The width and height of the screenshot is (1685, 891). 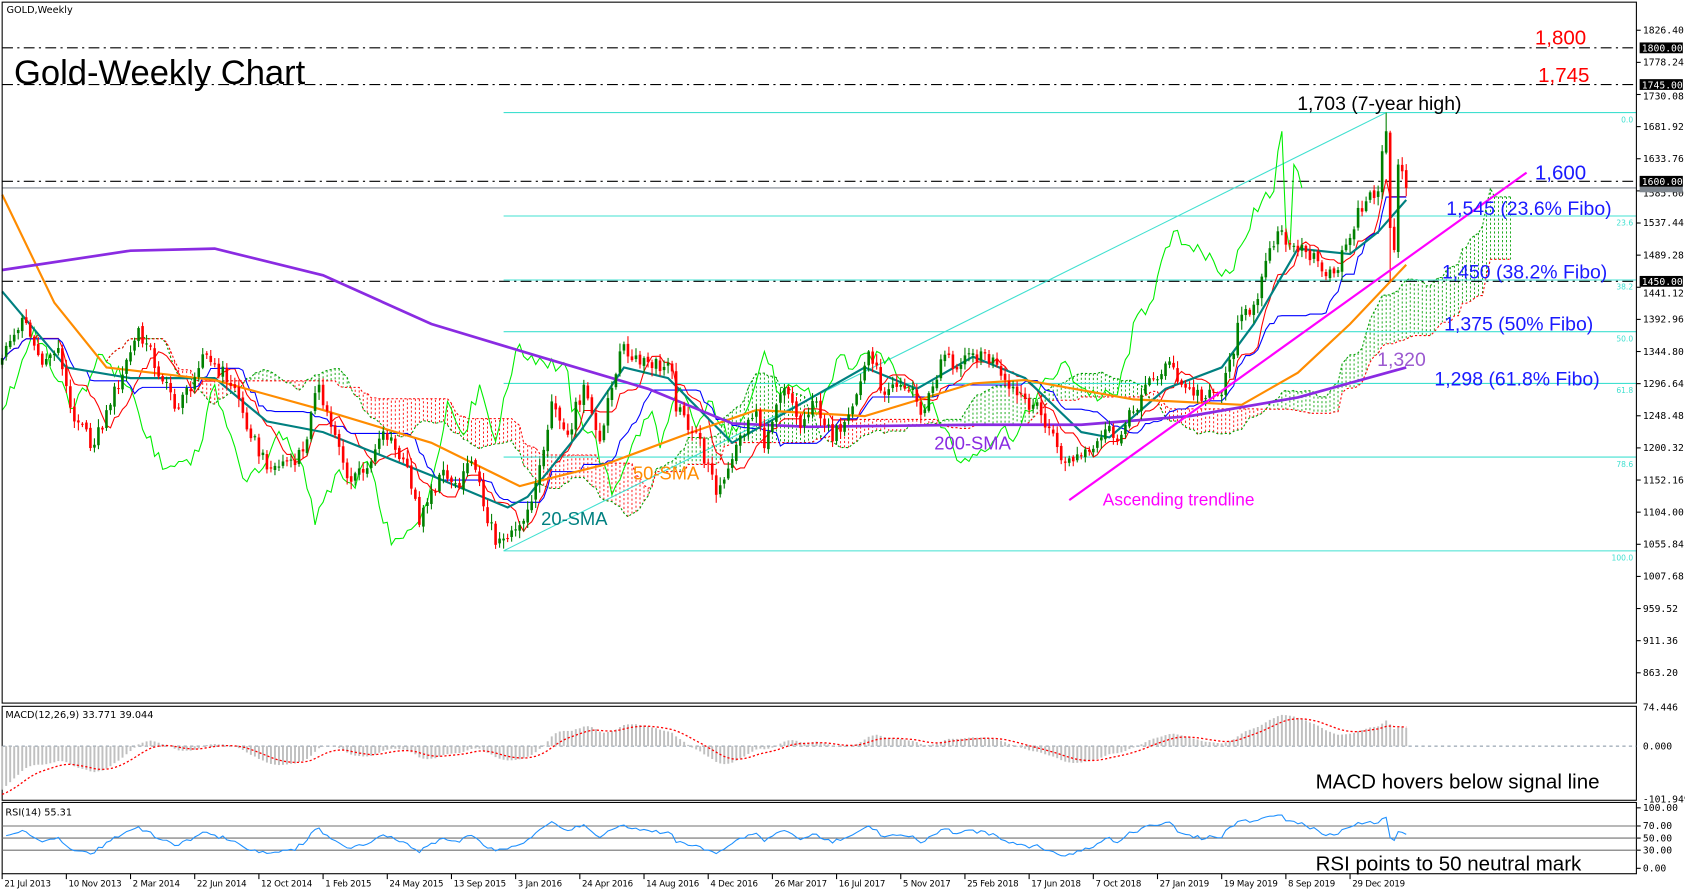 What do you see at coordinates (1627, 119) in the screenshot?
I see `fibo-level-label: 0.0` at bounding box center [1627, 119].